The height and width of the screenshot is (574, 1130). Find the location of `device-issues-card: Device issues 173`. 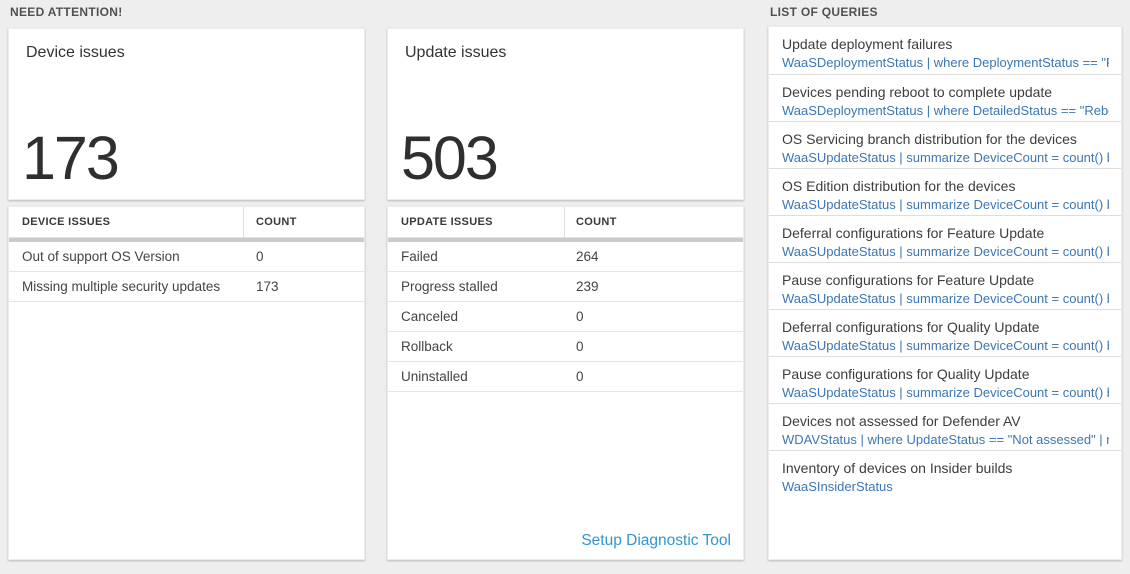

device-issues-card: Device issues 173 is located at coordinates (186, 114).